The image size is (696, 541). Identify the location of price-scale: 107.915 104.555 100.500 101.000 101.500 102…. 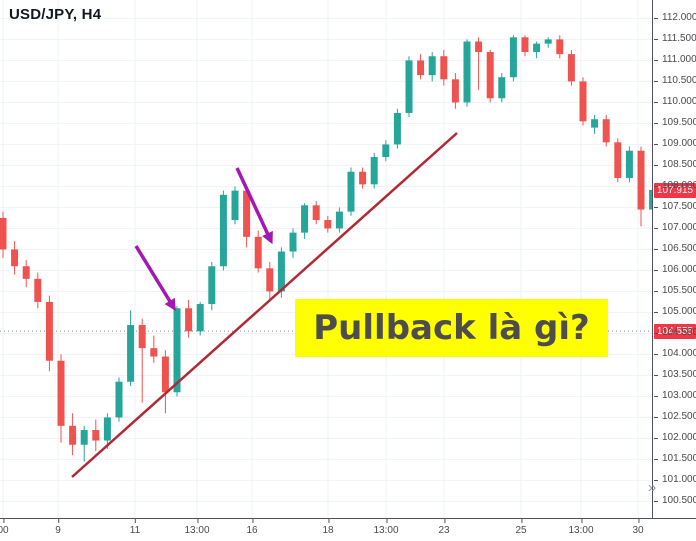
(674, 270).